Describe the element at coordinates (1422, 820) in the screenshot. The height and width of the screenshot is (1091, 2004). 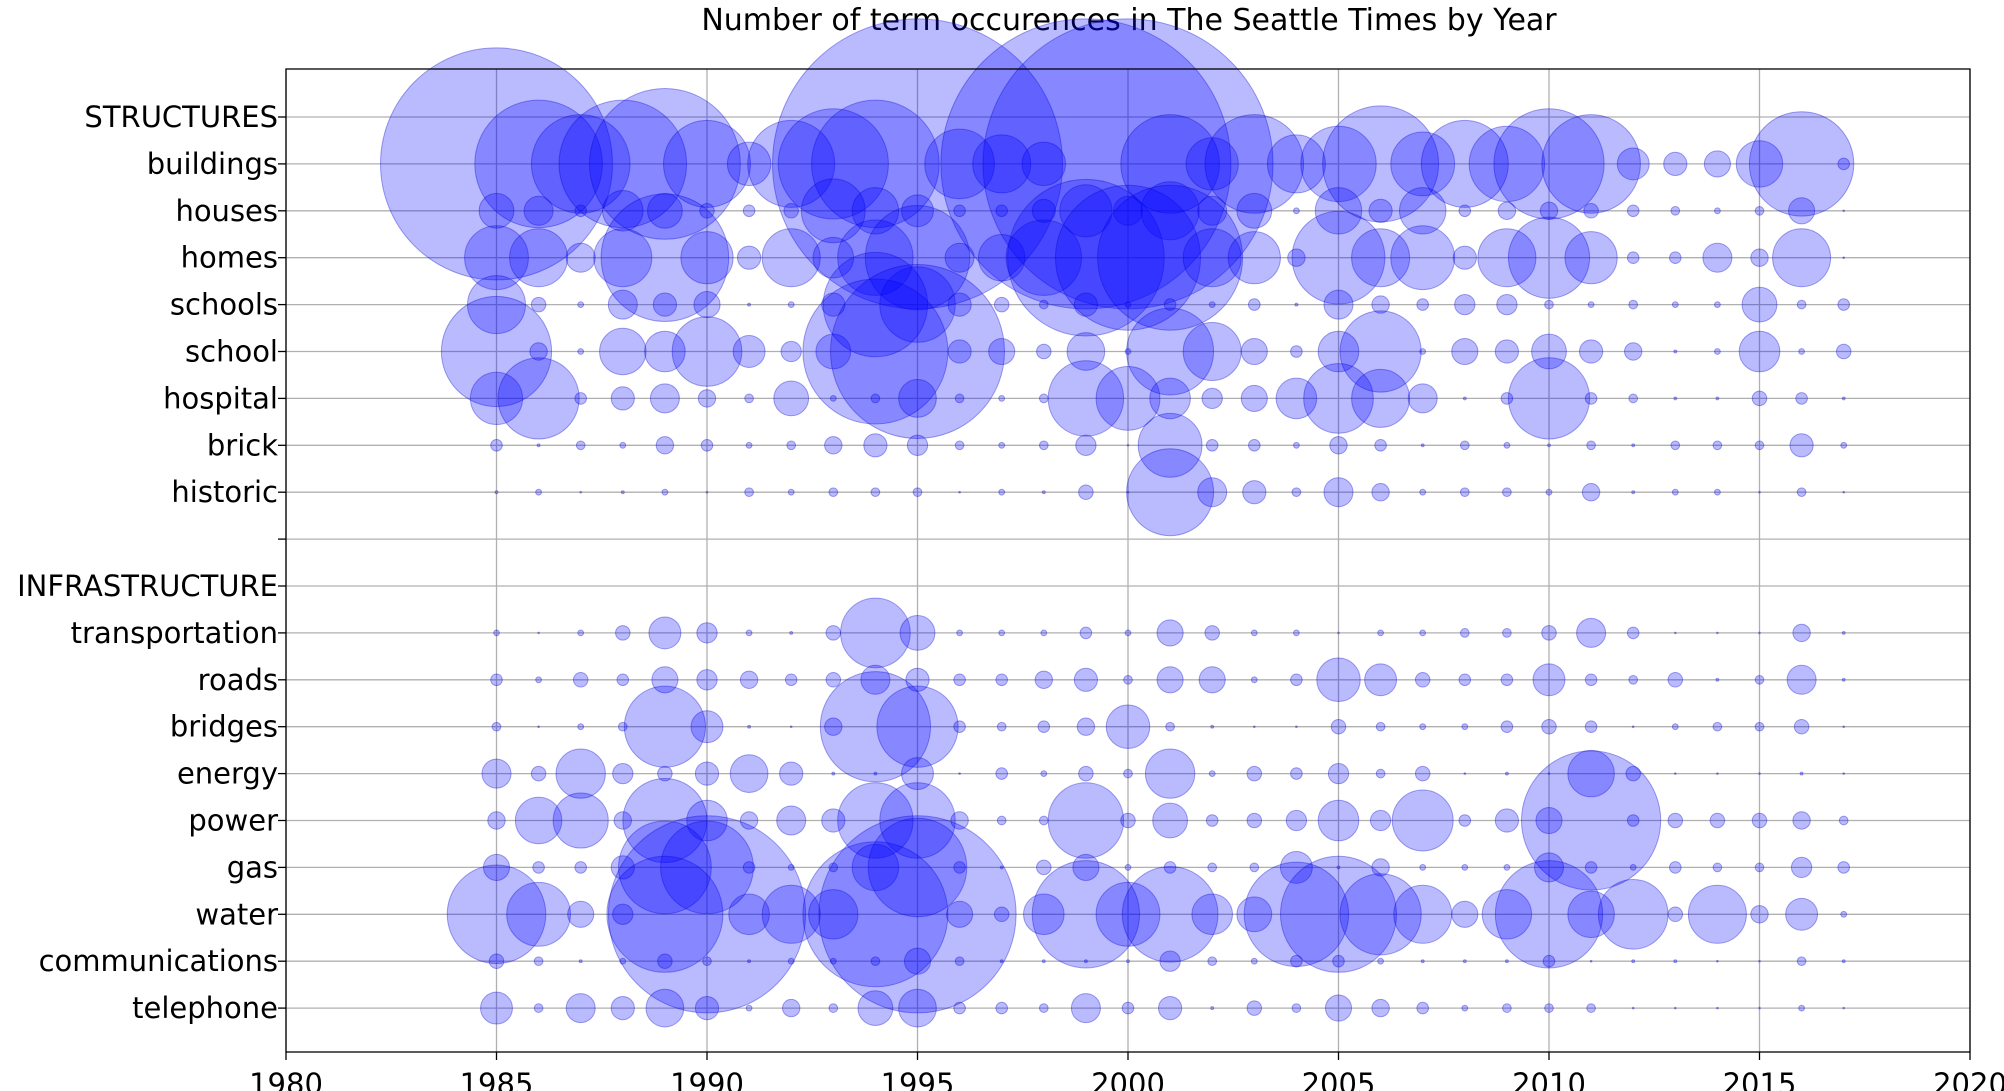
I see `bubble-power-2007` at that location.